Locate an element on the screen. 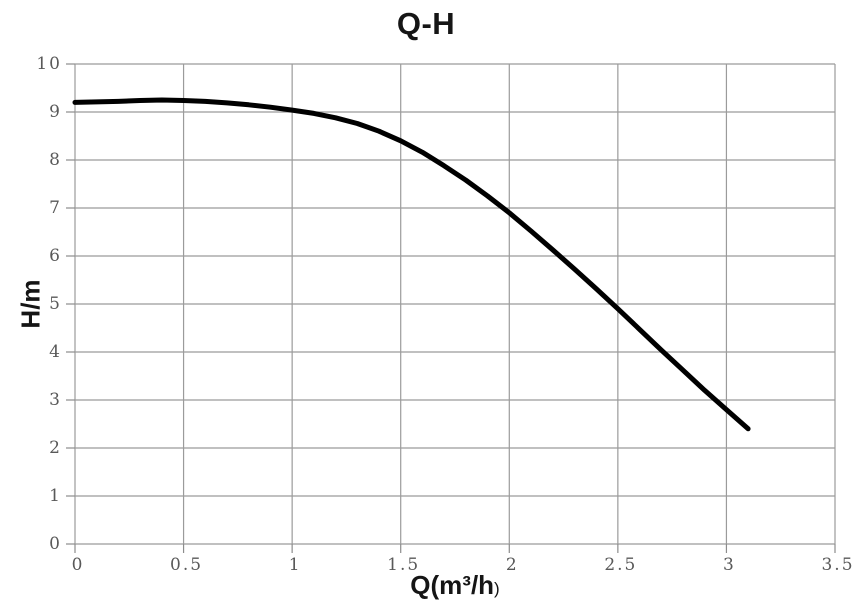 This screenshot has width=852, height=612. x-axis-label: Q(m³/h) is located at coordinates (455, 585).